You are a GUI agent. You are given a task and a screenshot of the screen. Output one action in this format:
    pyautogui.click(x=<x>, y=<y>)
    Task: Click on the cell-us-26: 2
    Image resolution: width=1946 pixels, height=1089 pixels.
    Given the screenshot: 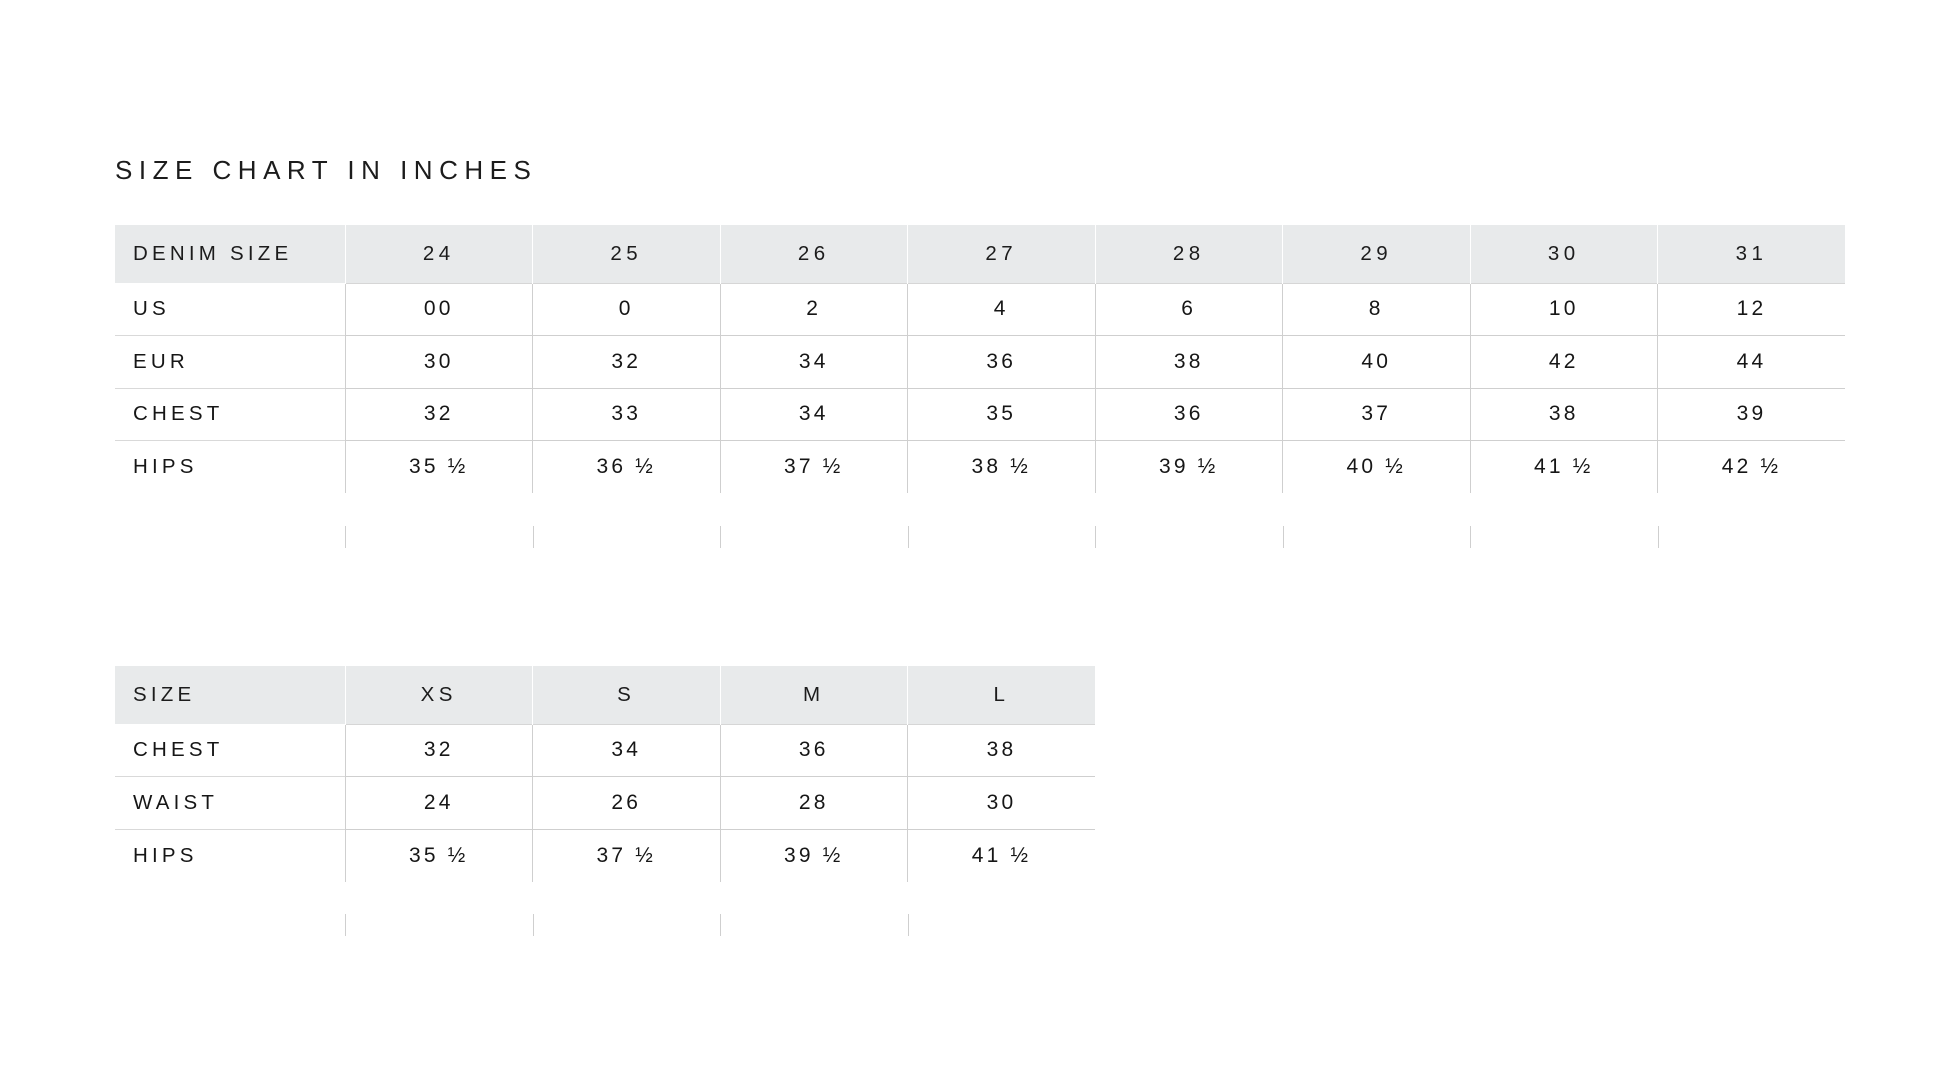 What is the action you would take?
    pyautogui.click(x=813, y=309)
    